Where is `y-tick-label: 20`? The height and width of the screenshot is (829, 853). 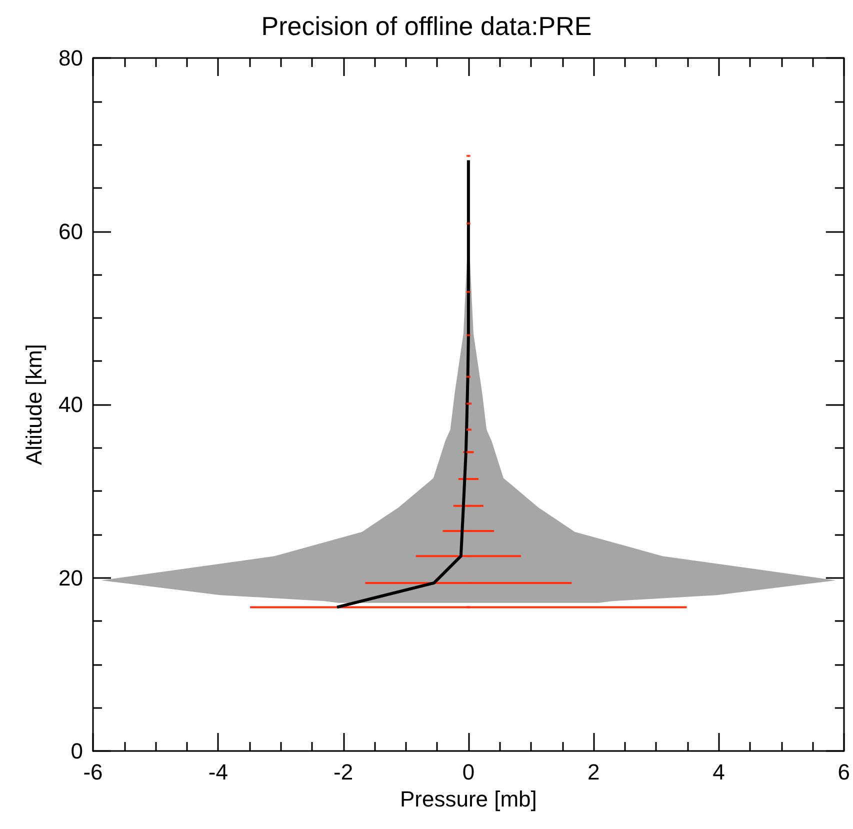 y-tick-label: 20 is located at coordinates (70, 577).